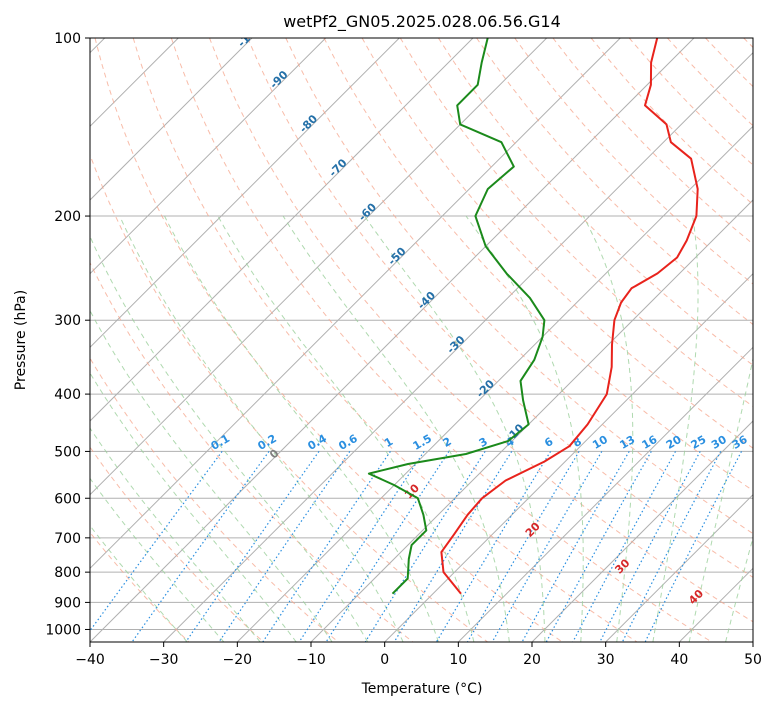 The height and width of the screenshot is (708, 775). What do you see at coordinates (396, 256) in the screenshot?
I see `isotherm-label: -50` at bounding box center [396, 256].